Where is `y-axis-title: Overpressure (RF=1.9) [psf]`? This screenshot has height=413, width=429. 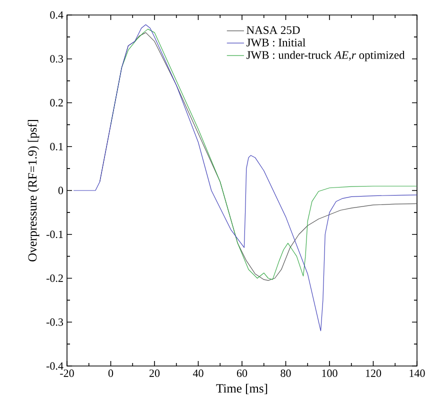
y-axis-title: Overpressure (RF=1.9) [psf] is located at coordinates (34, 191).